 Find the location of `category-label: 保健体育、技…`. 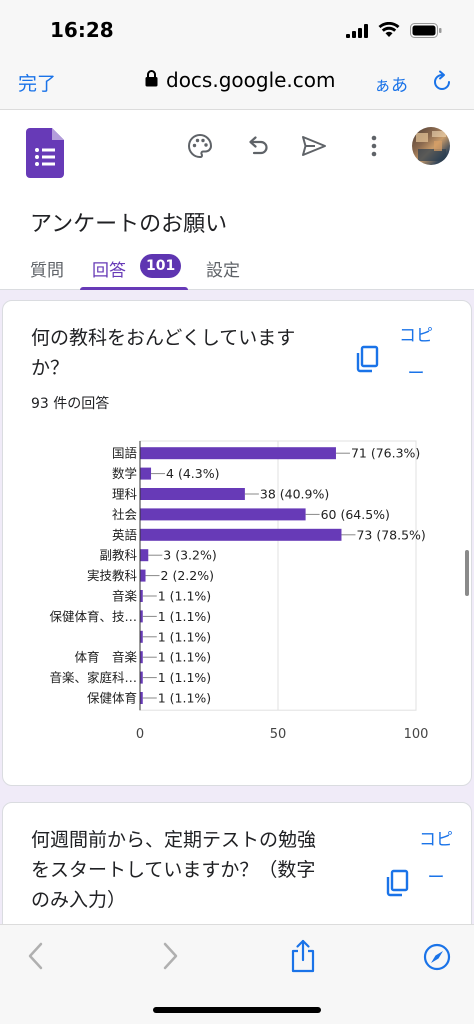

category-label: 保健体育、技… is located at coordinates (93, 616).